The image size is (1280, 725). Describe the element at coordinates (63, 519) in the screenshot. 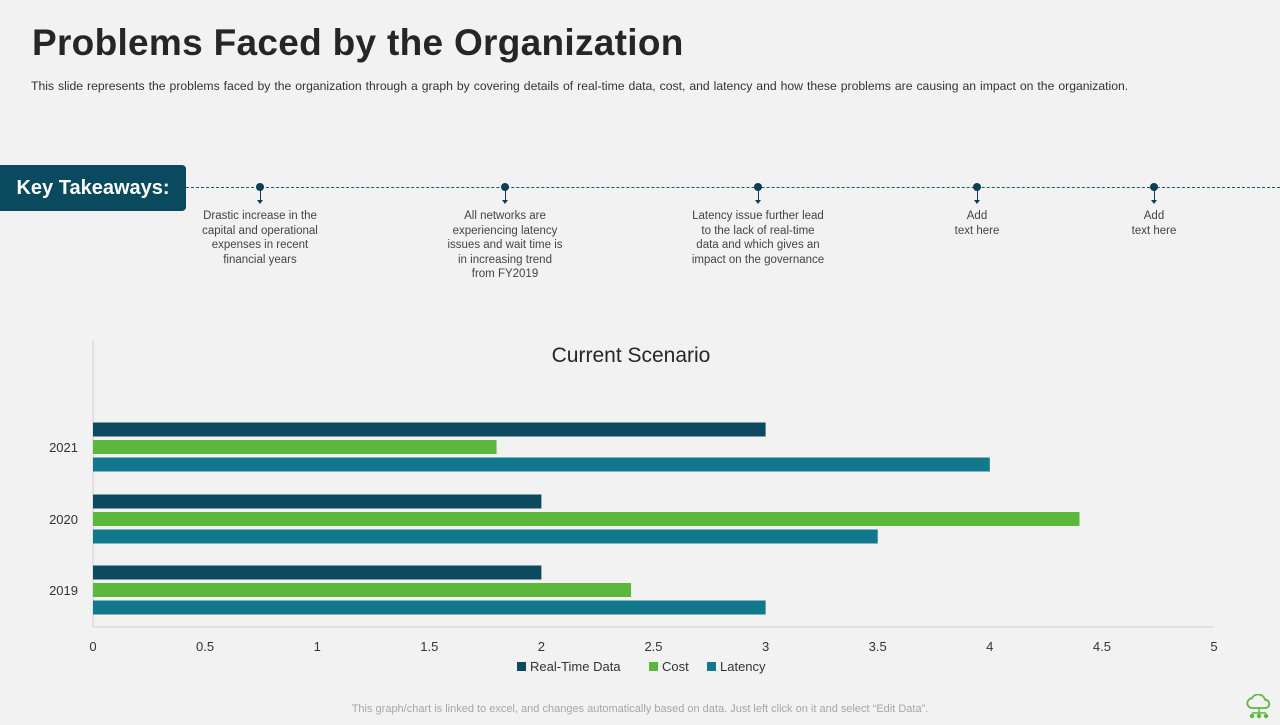

I see `y-tick-label: 2020` at that location.